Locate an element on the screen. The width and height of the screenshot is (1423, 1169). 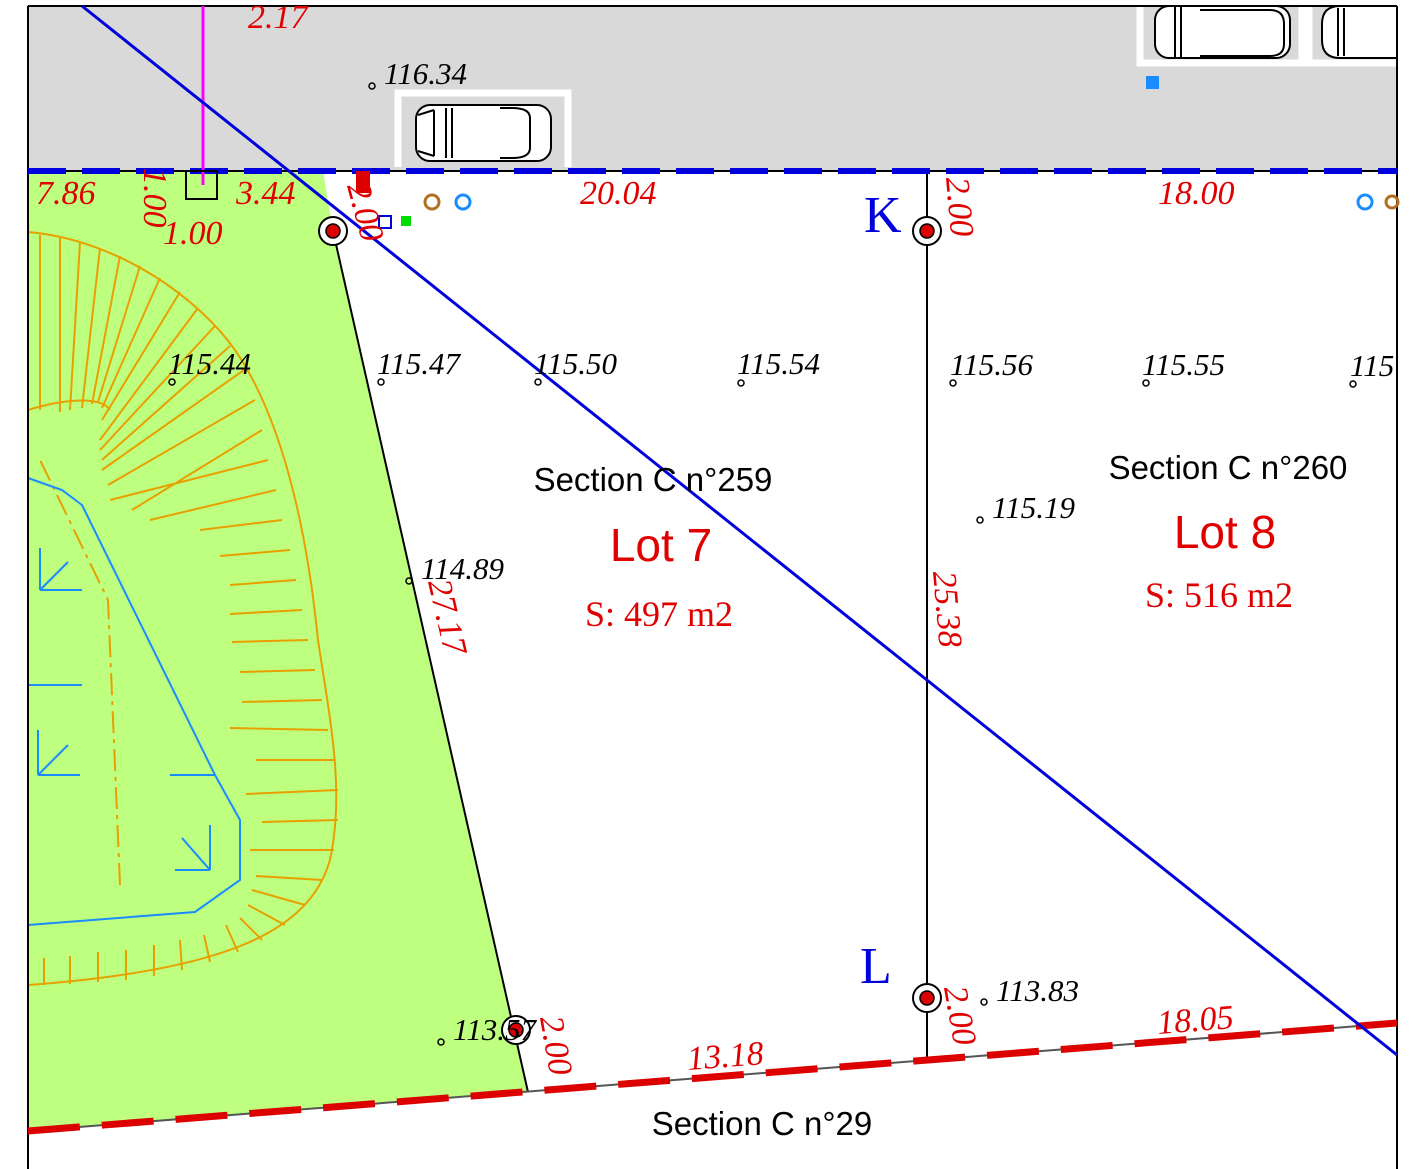
elevation-label: 114.89 is located at coordinates (462, 568).